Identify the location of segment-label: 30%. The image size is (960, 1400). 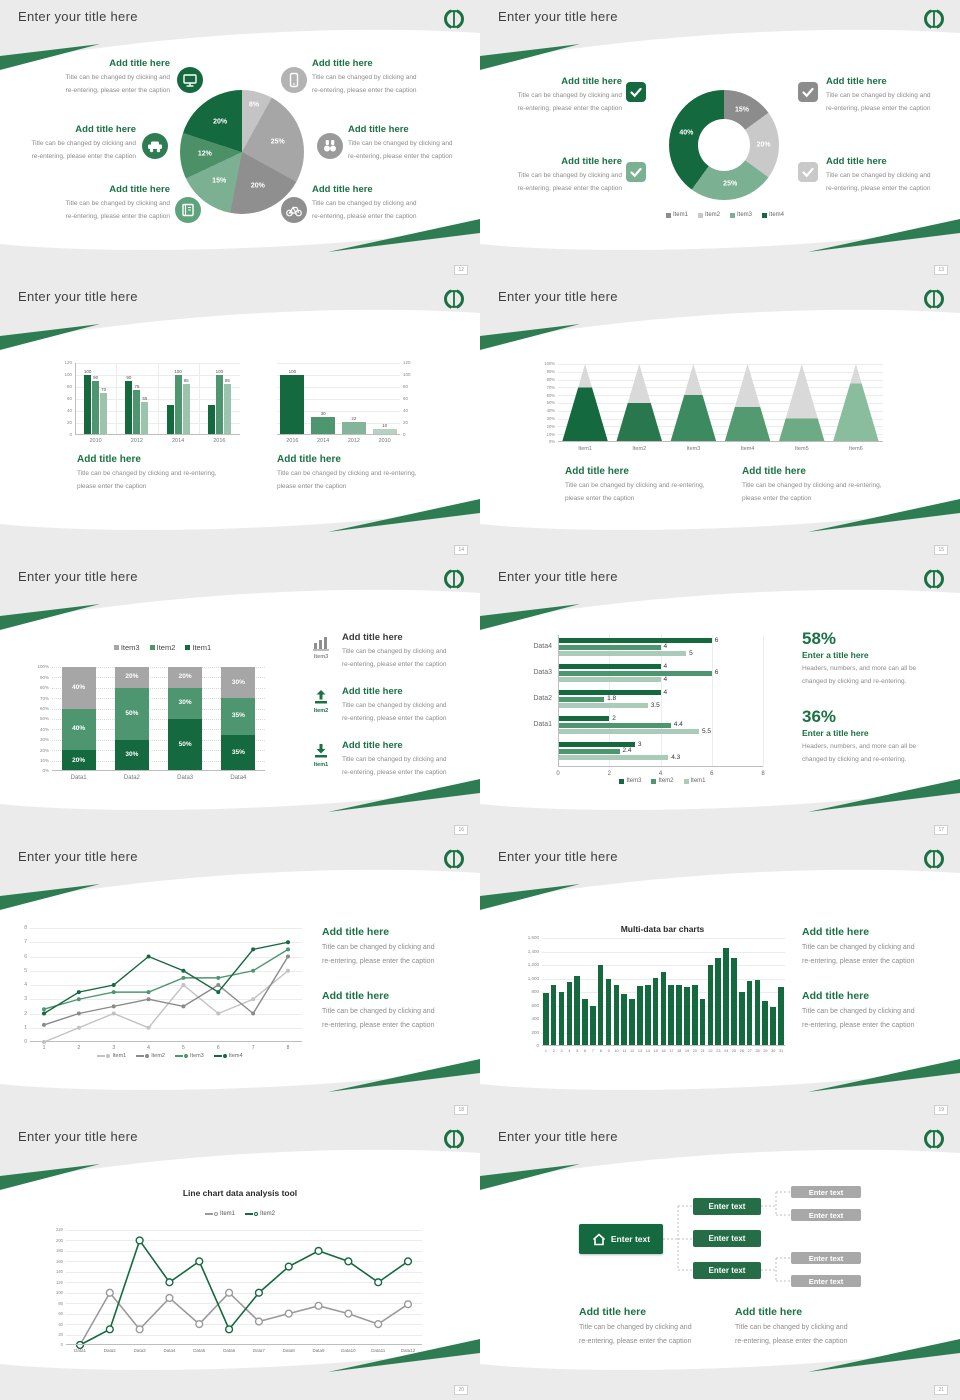
(185, 703).